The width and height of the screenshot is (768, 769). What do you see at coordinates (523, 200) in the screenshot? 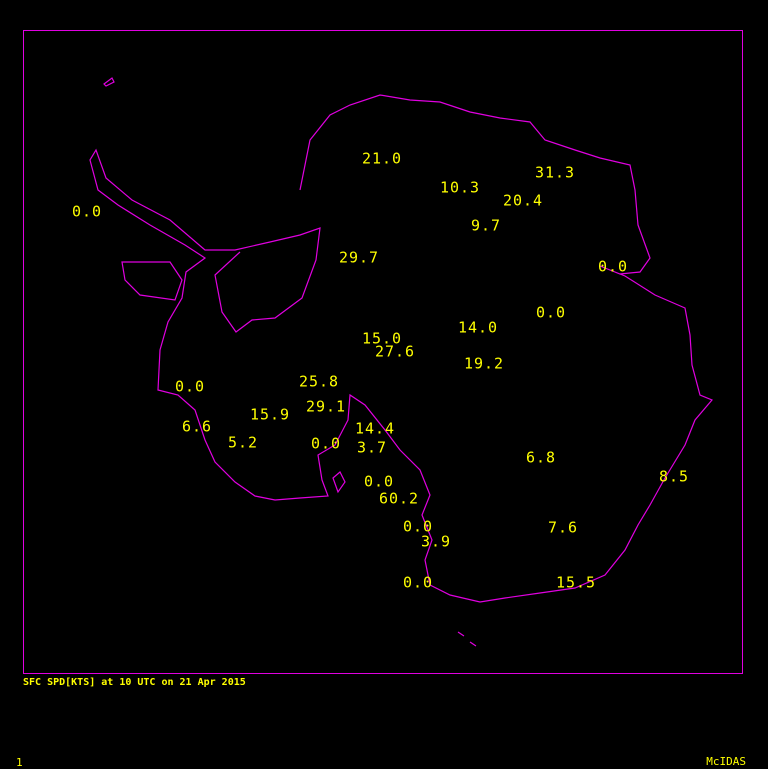
I see `station-wind-speed: 20.4` at bounding box center [523, 200].